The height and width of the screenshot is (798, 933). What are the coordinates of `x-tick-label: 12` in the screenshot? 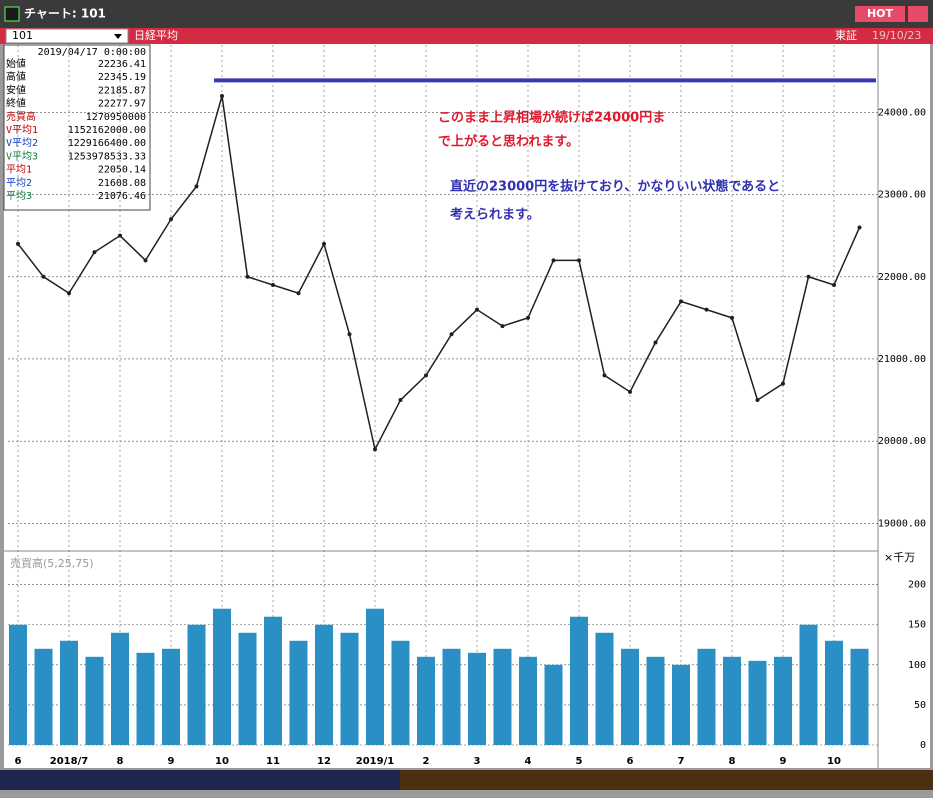 It's located at (324, 761).